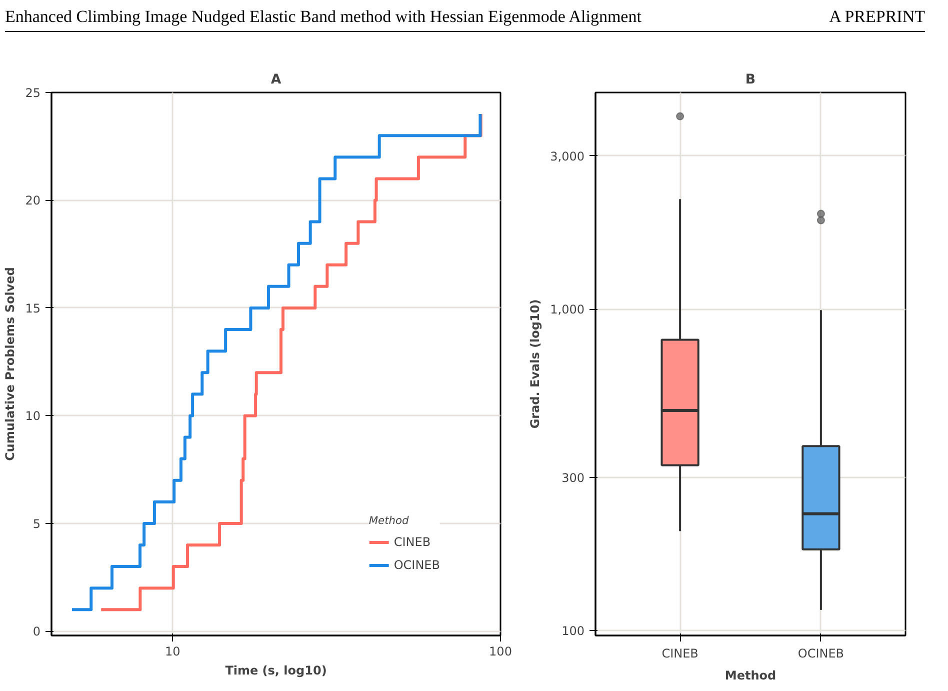  I want to click on y-tick-label: 15, so click(33, 308).